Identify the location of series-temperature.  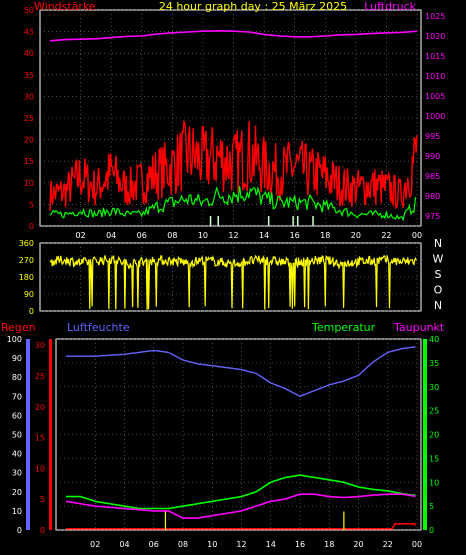
(241, 492).